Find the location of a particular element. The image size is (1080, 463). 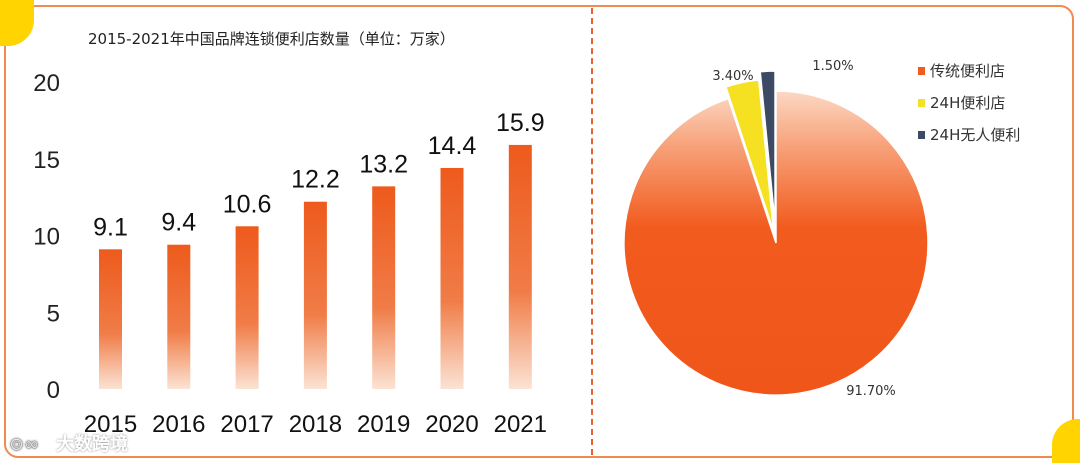

pie-value-label: 1.50% is located at coordinates (832, 66).